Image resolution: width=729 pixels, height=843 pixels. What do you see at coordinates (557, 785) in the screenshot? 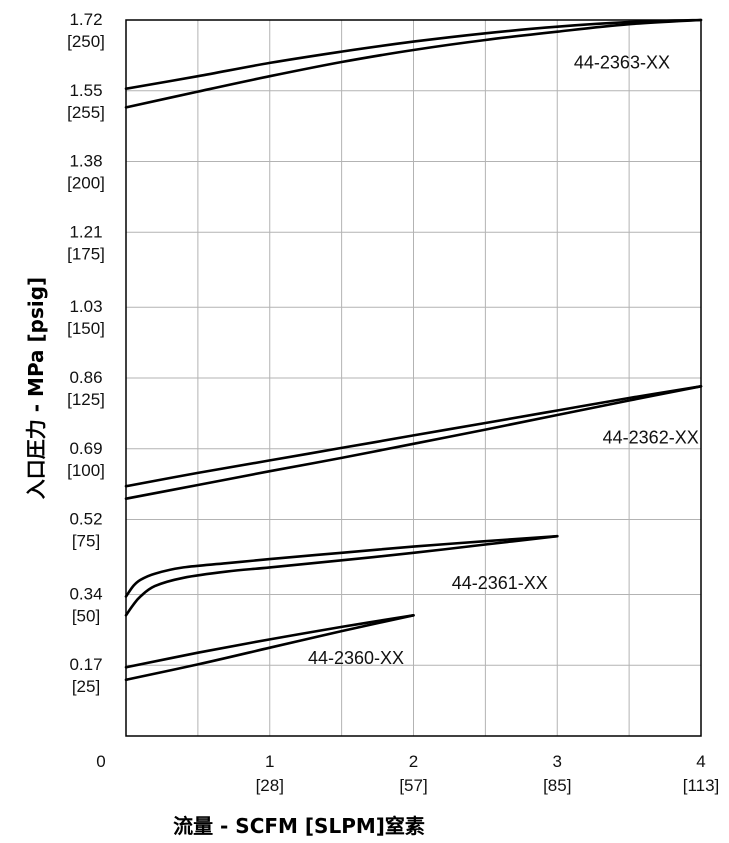
I see `x-tick-sublabel: [85]` at bounding box center [557, 785].